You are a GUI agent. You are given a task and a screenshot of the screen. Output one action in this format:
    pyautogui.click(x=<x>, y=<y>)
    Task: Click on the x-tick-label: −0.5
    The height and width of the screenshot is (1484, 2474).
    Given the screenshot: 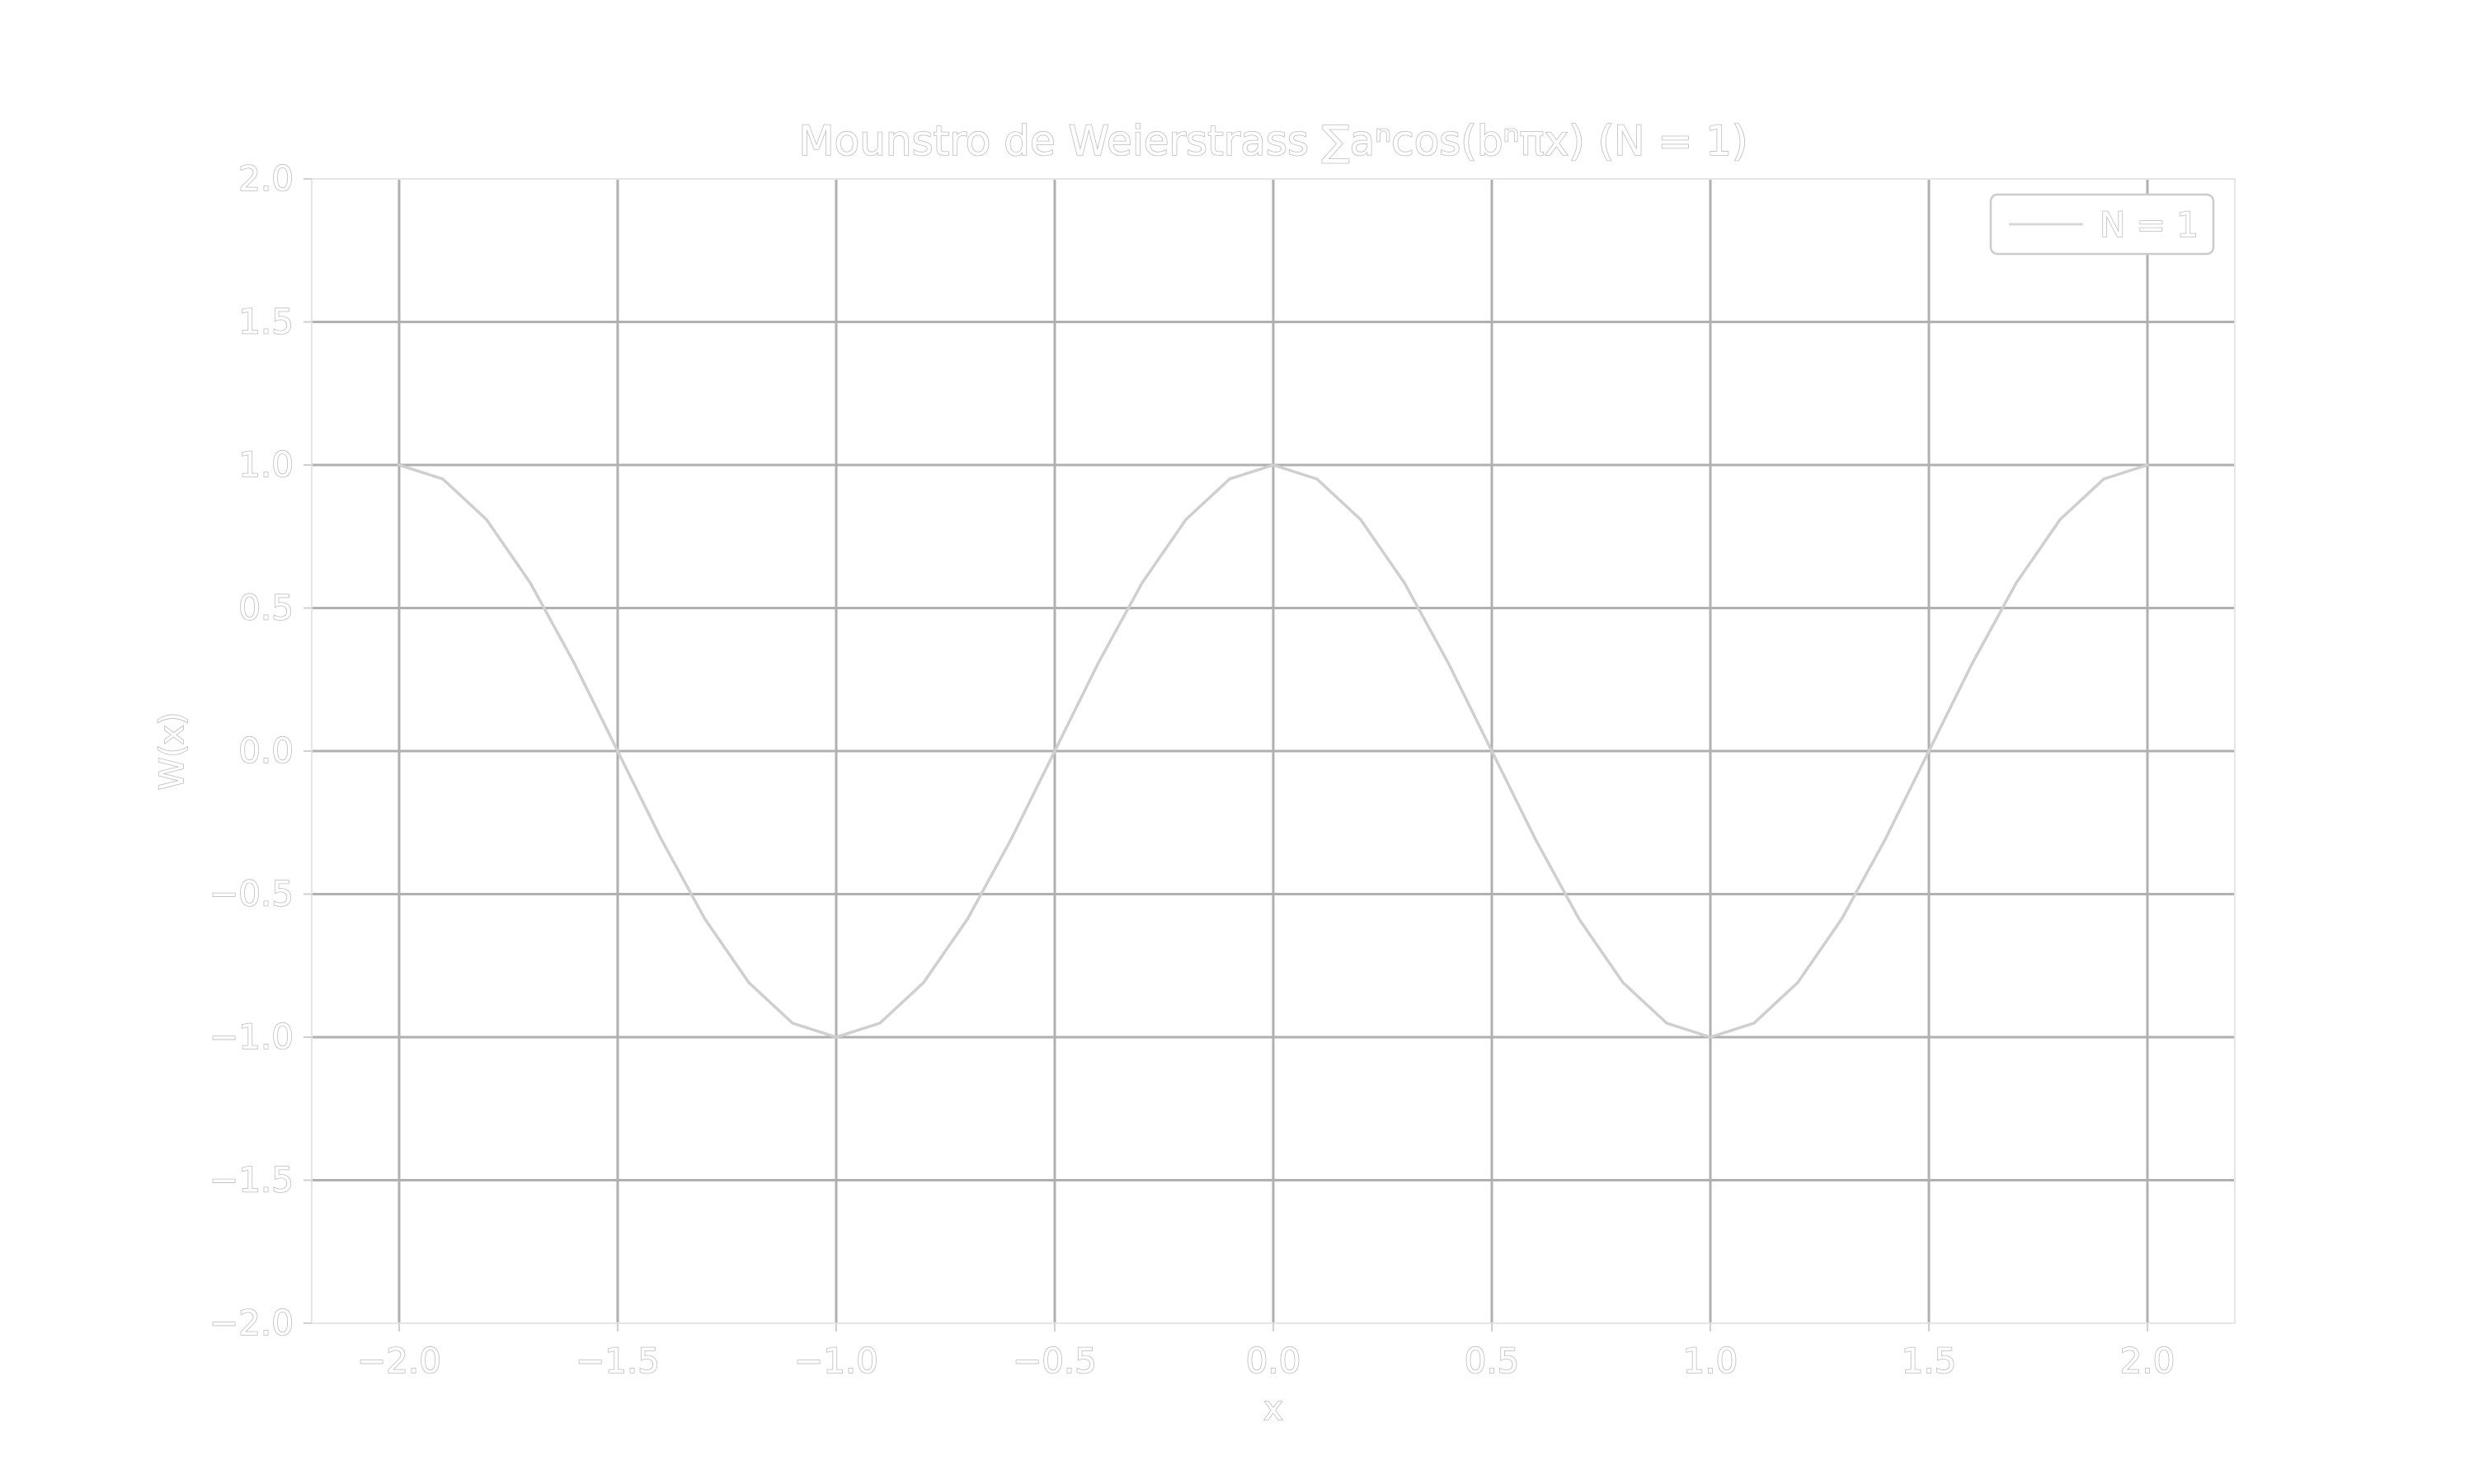 What is the action you would take?
    pyautogui.click(x=1055, y=1361)
    